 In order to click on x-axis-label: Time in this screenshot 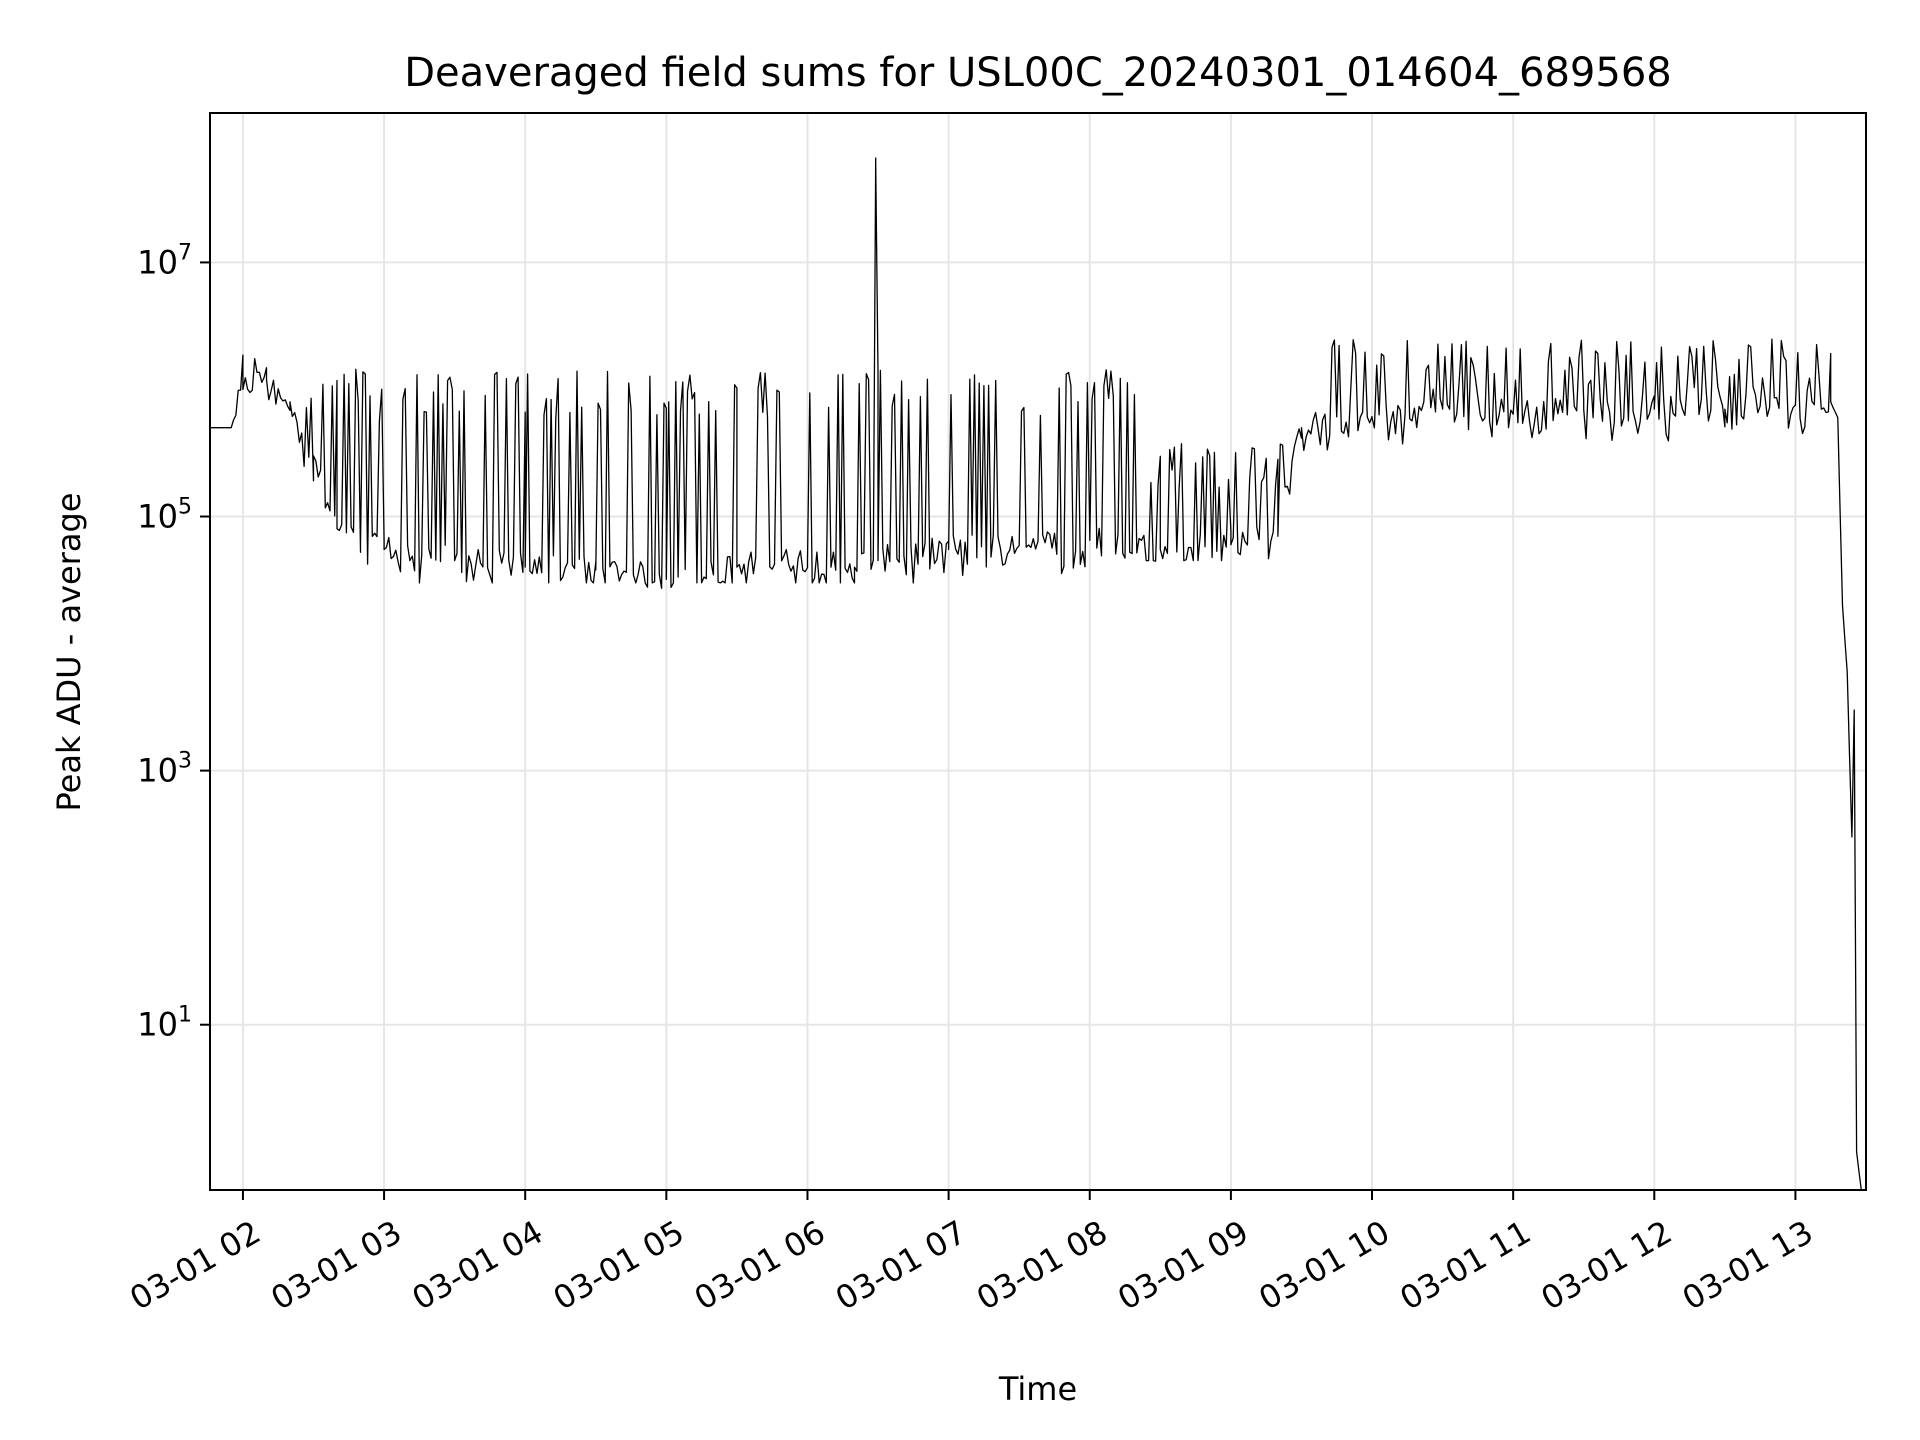, I will do `click(1037, 1389)`.